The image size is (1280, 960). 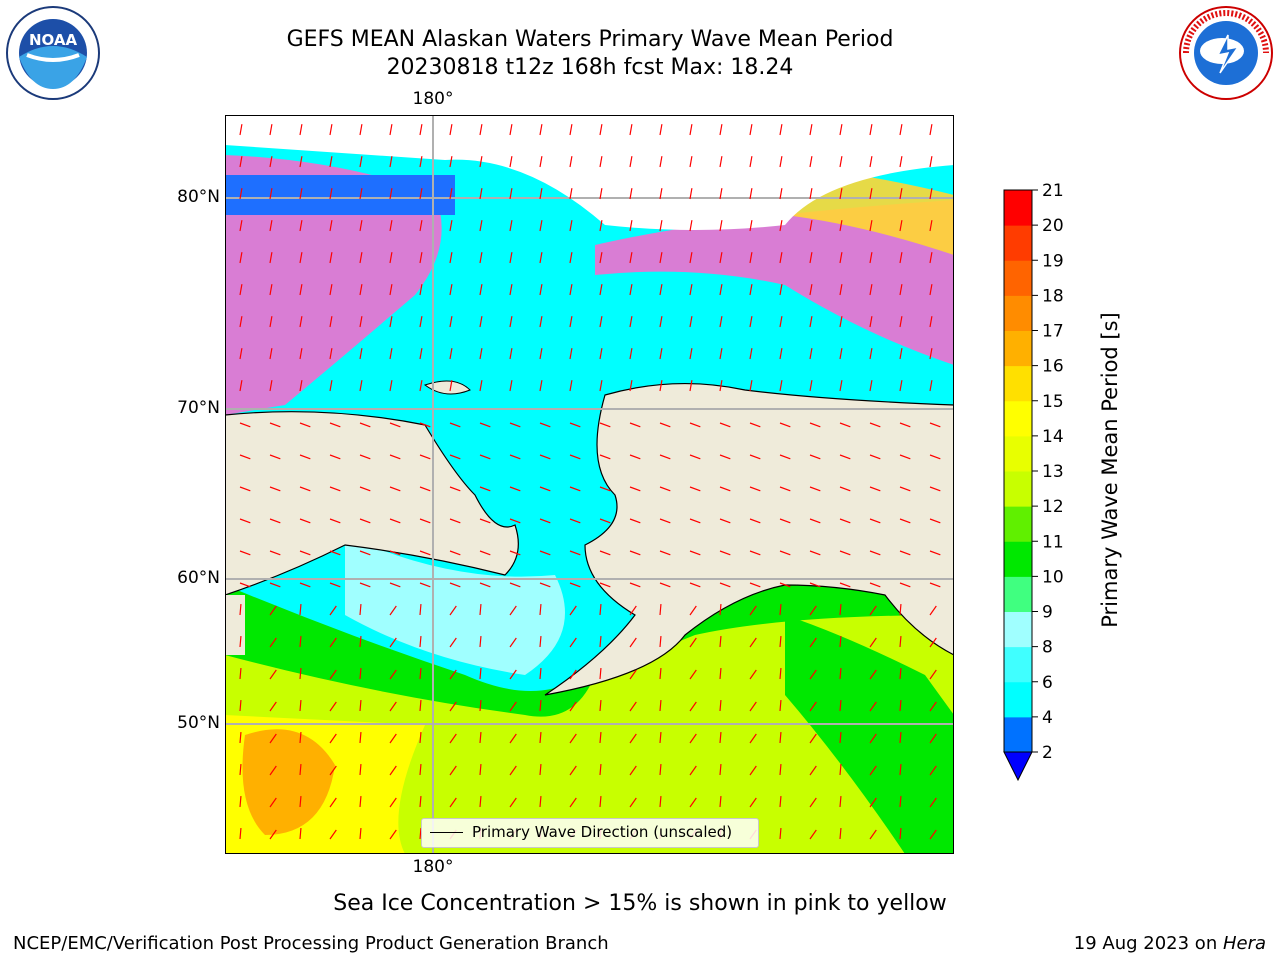 I want to click on noaa-logo-text: NOAA, so click(x=53, y=40).